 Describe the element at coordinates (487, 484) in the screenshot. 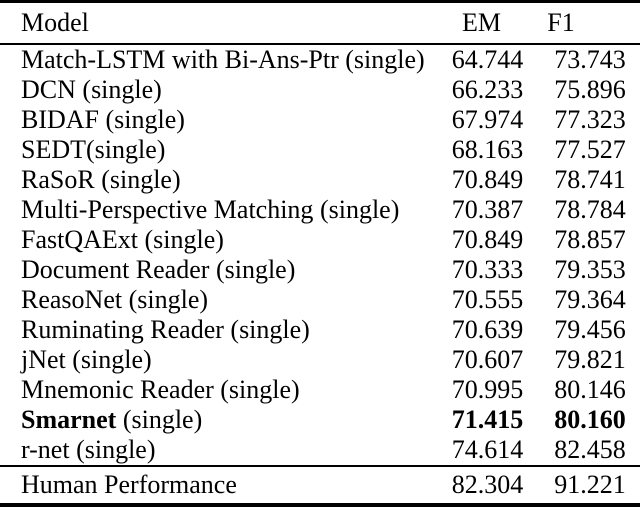

I see `footer-em-value: 82.304` at that location.